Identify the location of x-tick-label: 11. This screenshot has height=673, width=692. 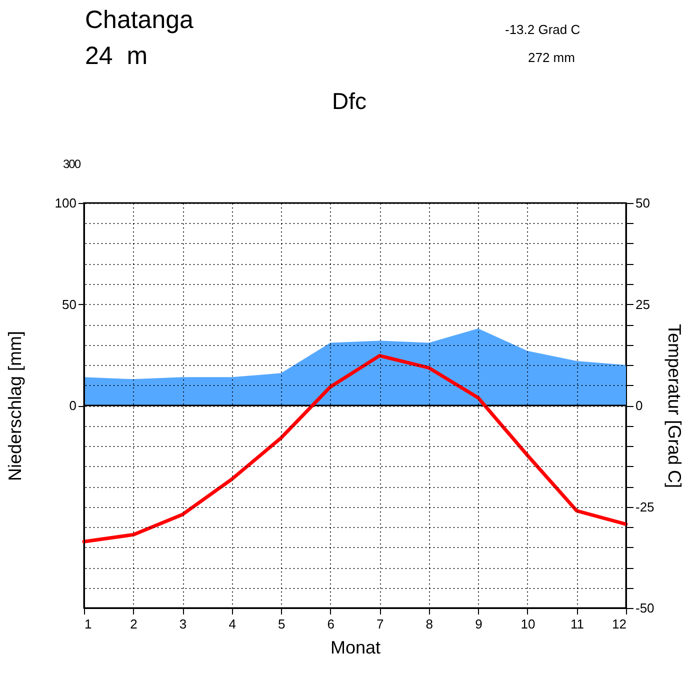
(577, 624).